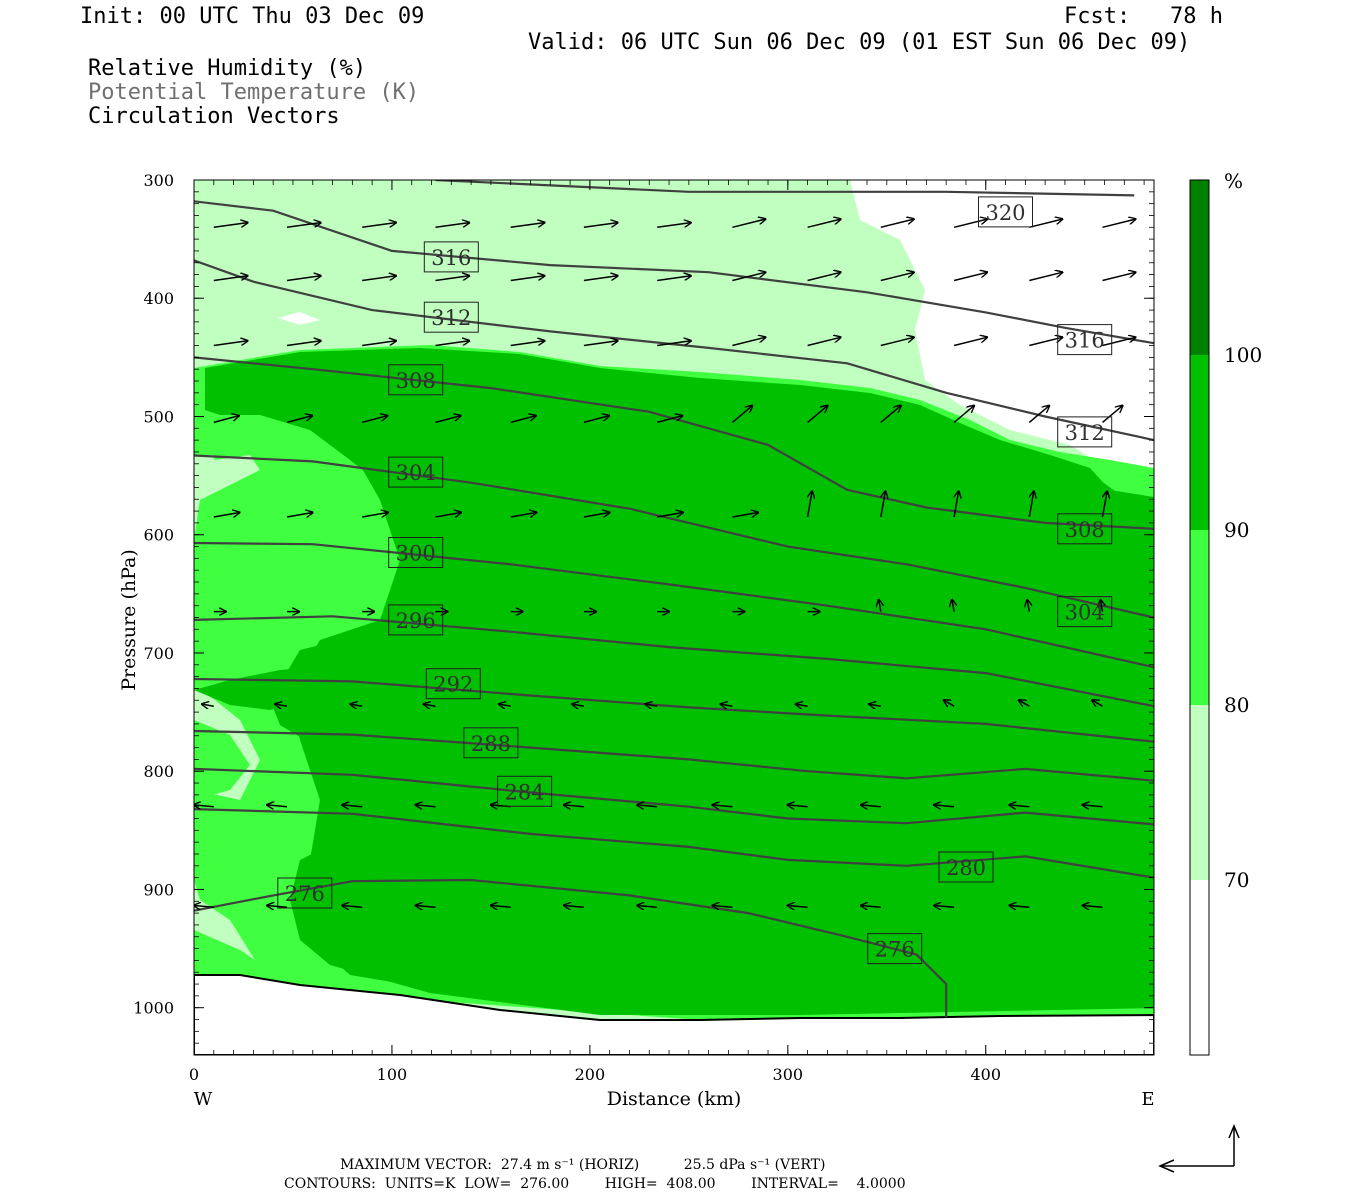 The image size is (1350, 1200). What do you see at coordinates (299, 318) in the screenshot?
I see `rh-70-hole` at bounding box center [299, 318].